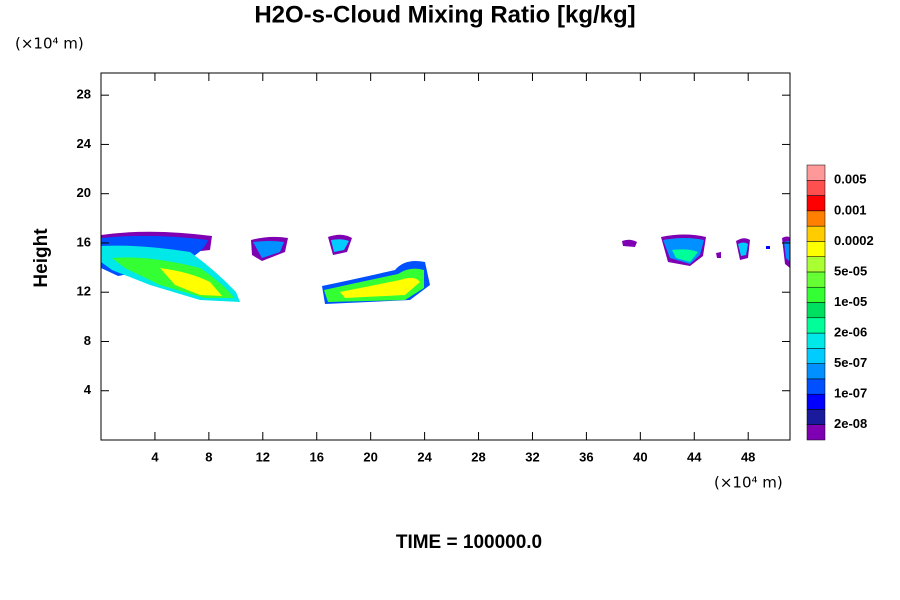 The width and height of the screenshot is (900, 600). Describe the element at coordinates (694, 456) in the screenshot. I see `x-tick-label: 44` at that location.